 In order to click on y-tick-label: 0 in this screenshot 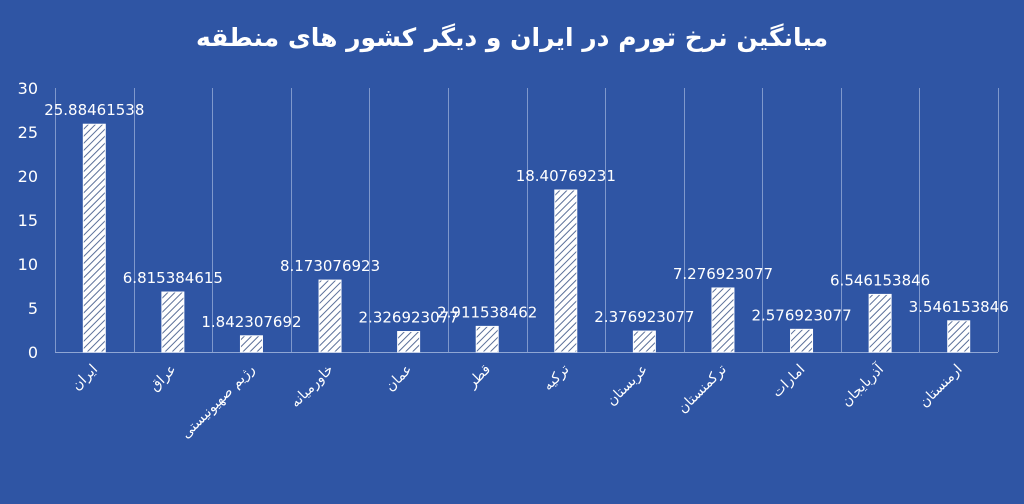, I will do `click(33, 352)`.